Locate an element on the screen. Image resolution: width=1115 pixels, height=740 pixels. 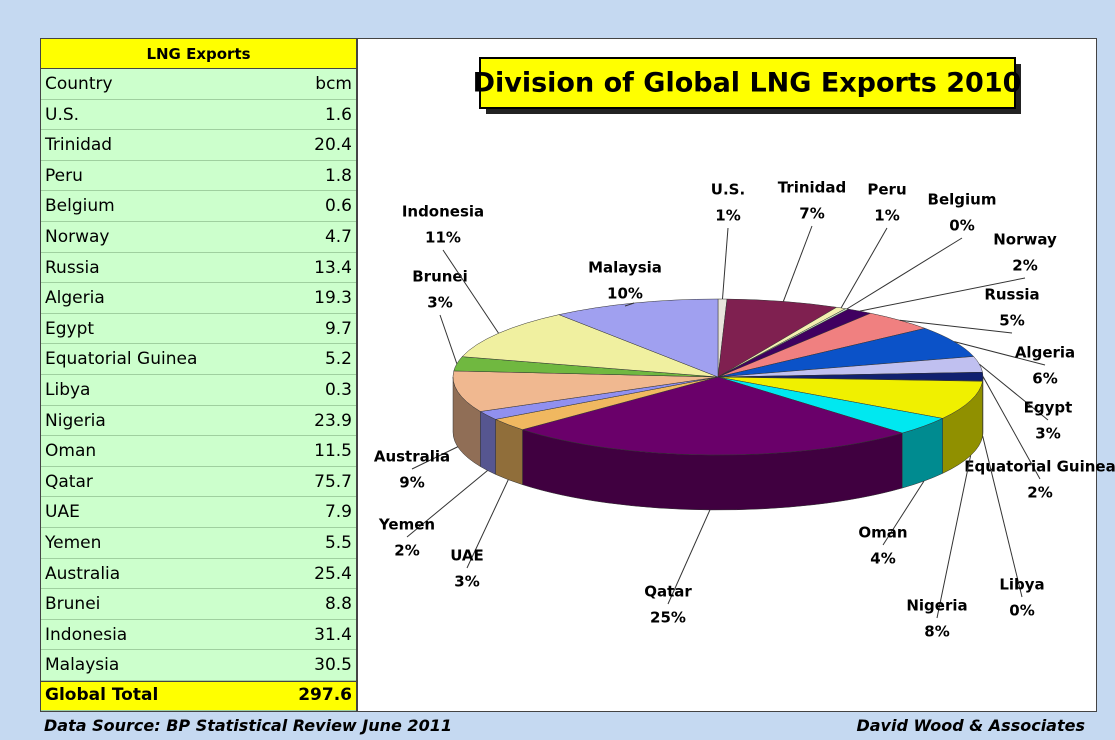
value-cell: 20.4 is located at coordinates (318, 145).